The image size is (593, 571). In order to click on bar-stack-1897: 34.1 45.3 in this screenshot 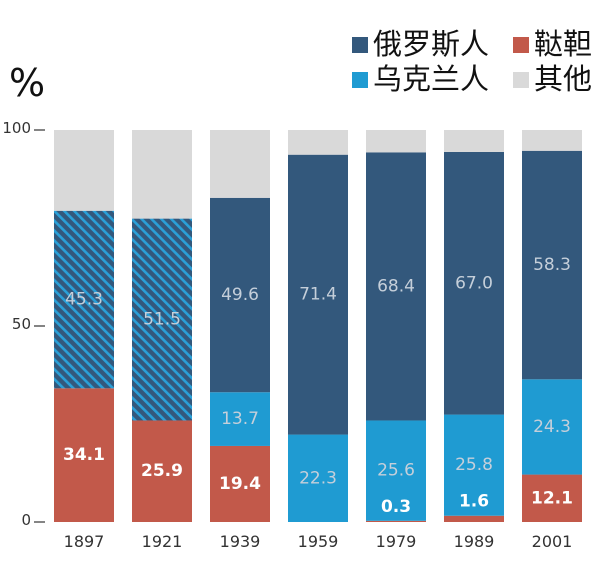, I will do `click(84, 326)`.